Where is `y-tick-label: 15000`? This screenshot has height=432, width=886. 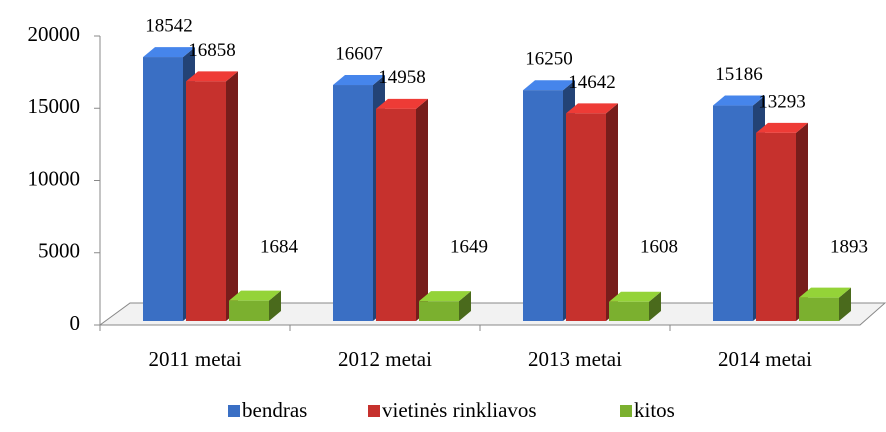 y-tick-label: 15000 is located at coordinates (54, 106).